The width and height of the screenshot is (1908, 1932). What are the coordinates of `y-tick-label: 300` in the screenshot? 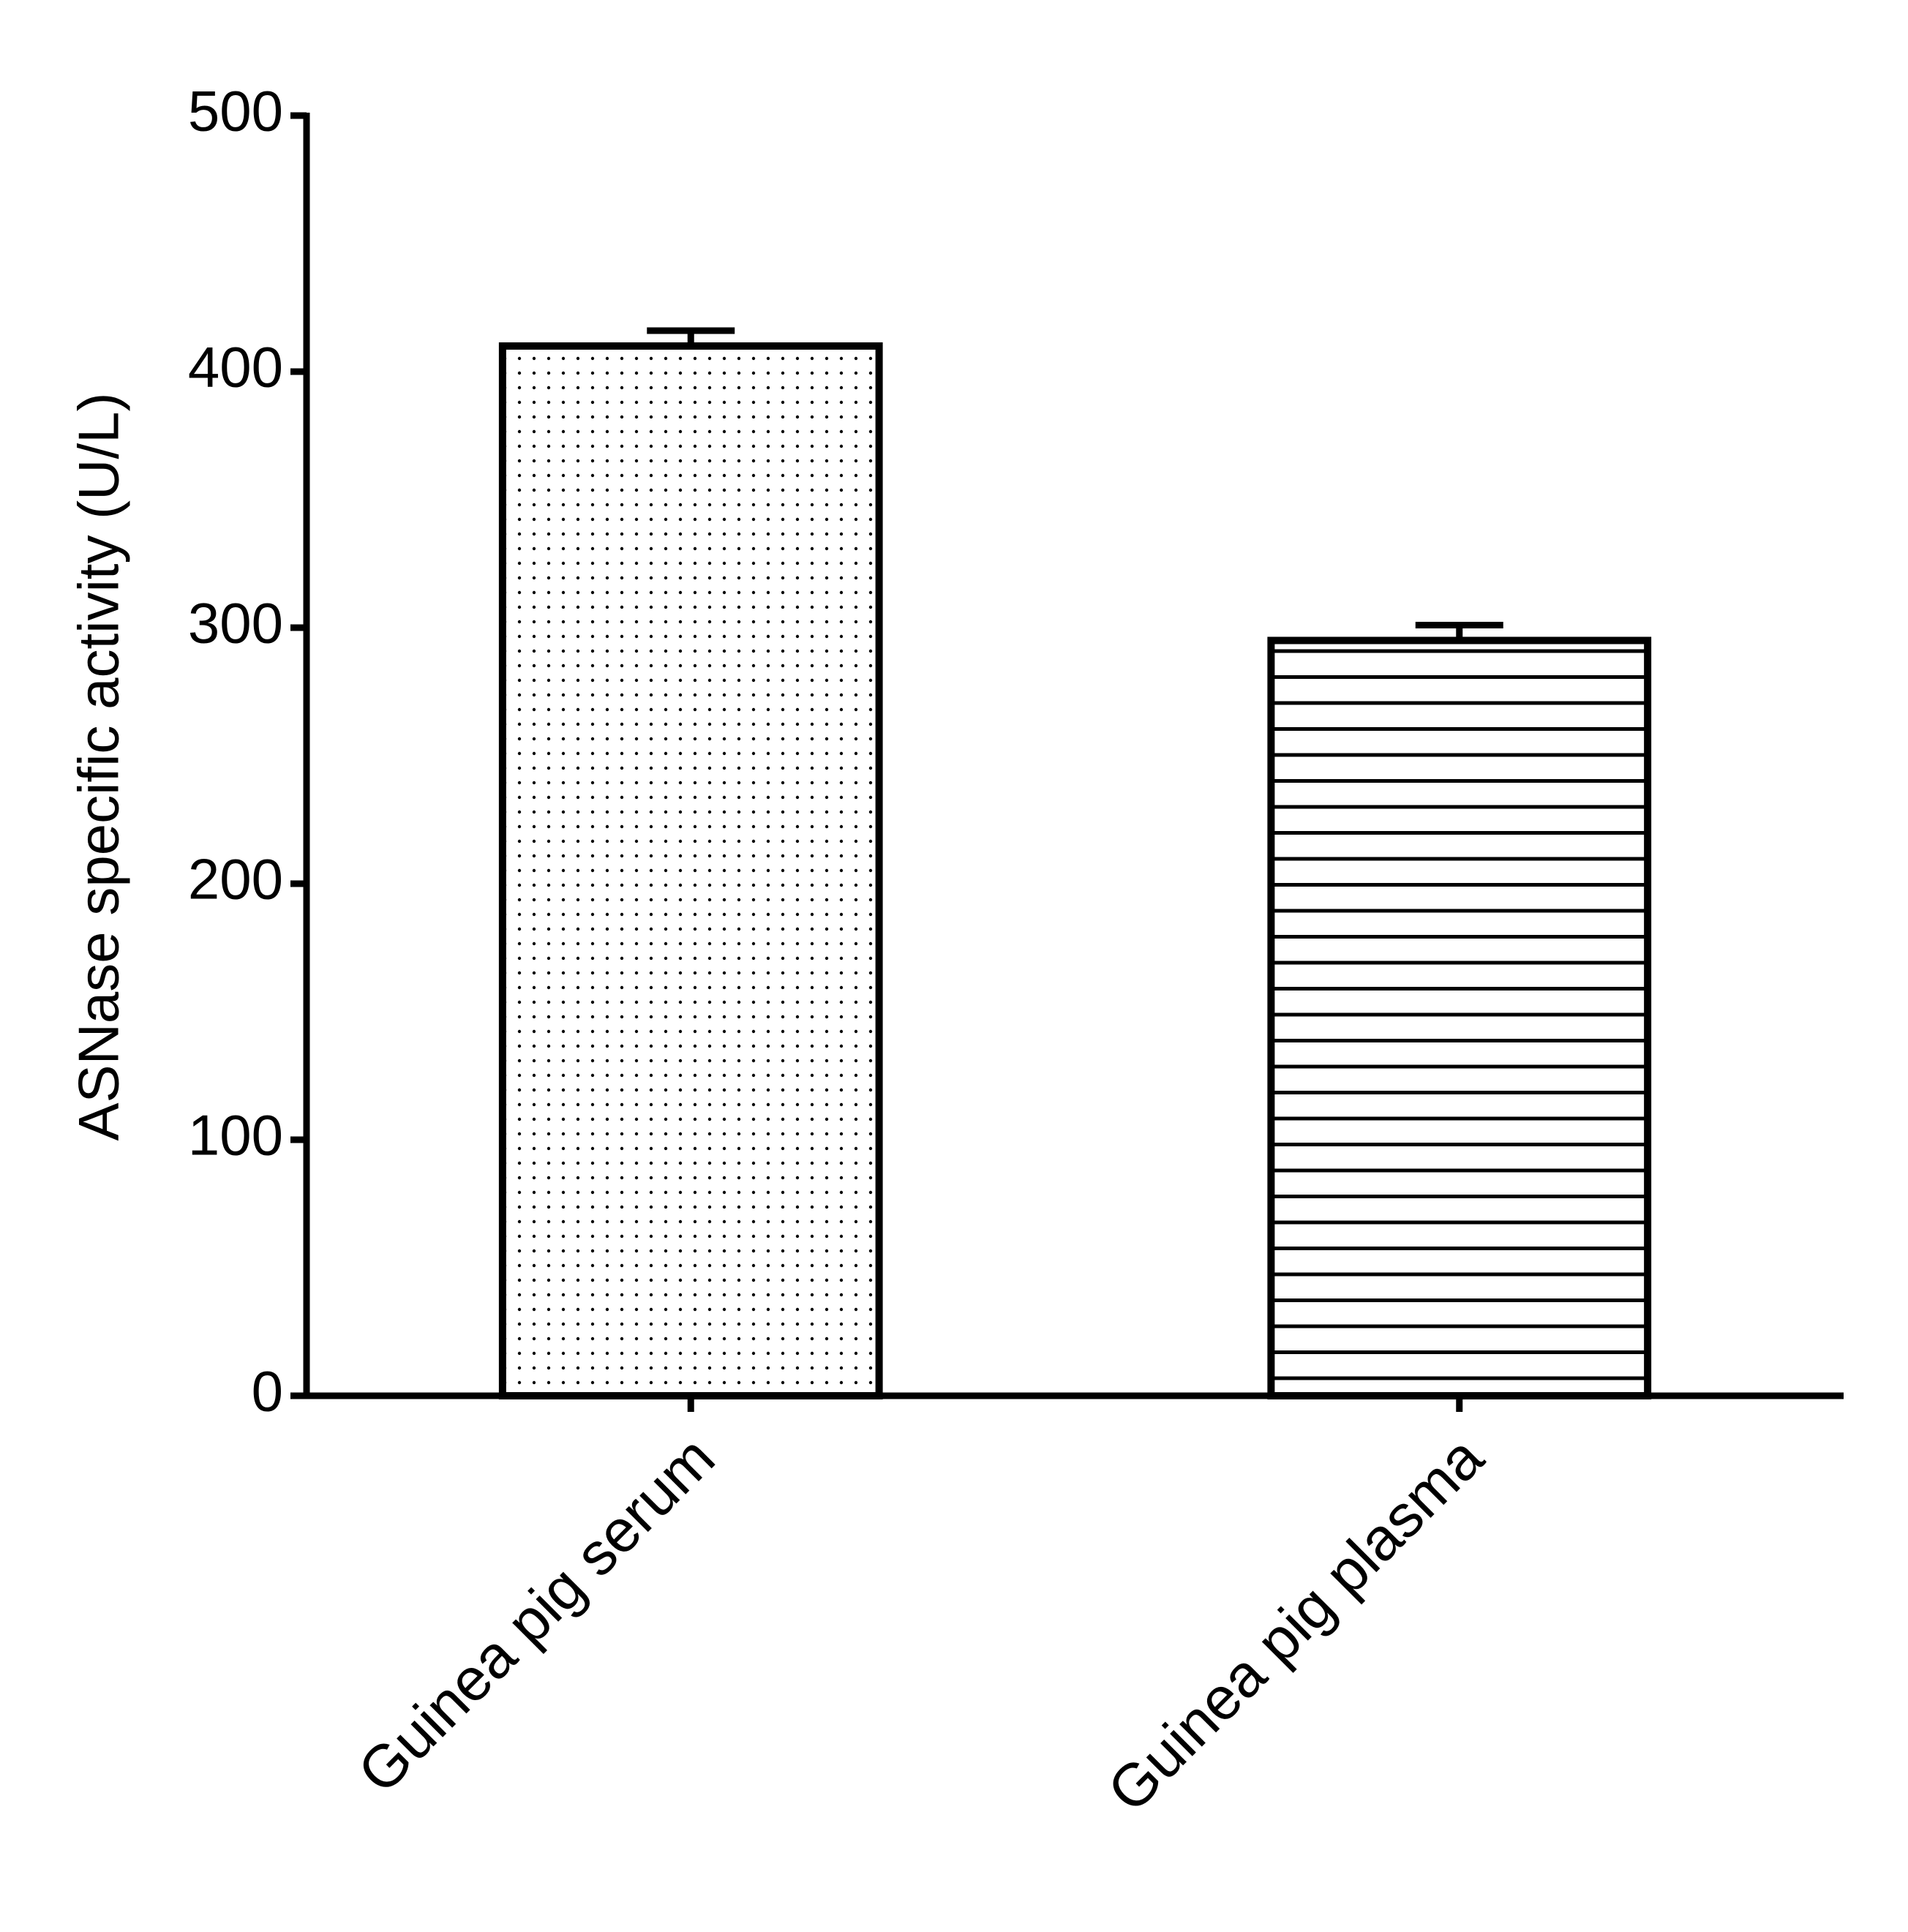 It's located at (235, 623).